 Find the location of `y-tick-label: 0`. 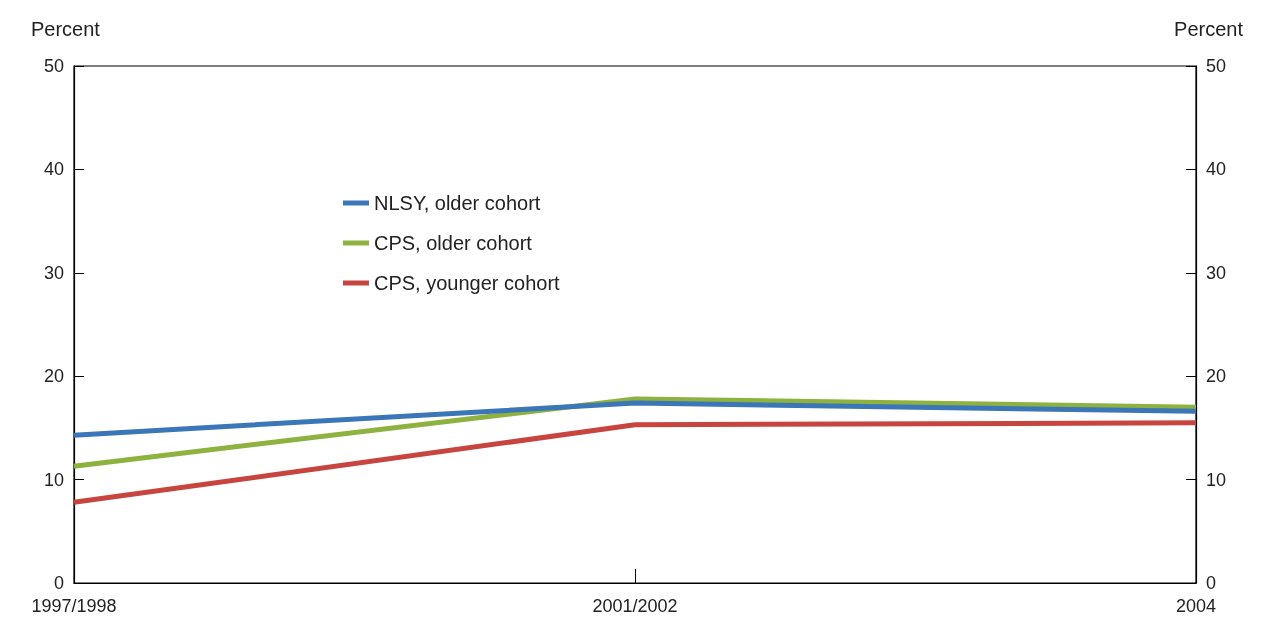

y-tick-label: 0 is located at coordinates (58, 583).